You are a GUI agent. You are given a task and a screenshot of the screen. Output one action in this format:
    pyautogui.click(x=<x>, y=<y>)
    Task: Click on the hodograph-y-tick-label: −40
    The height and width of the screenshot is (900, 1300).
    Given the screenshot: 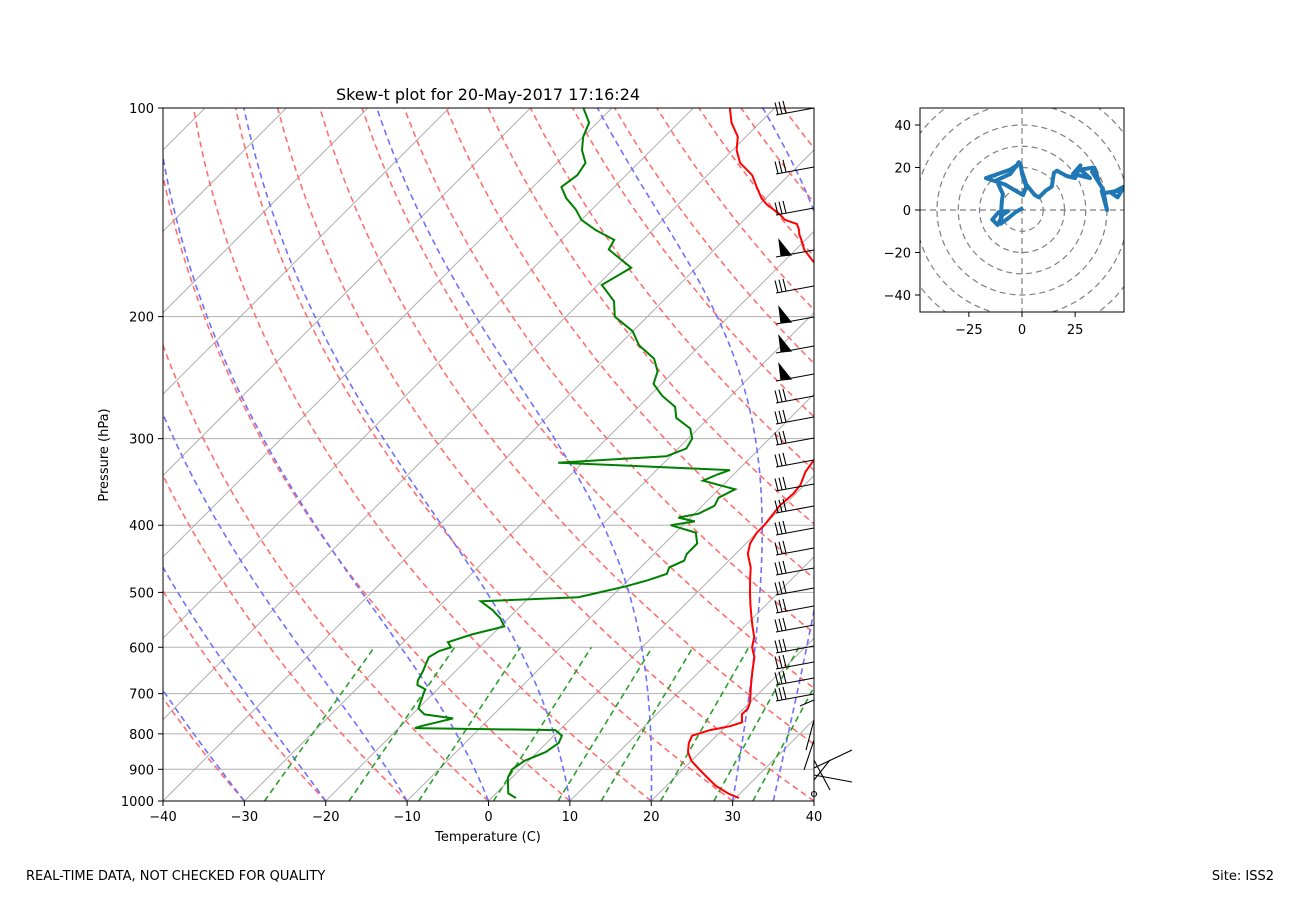 What is the action you would take?
    pyautogui.click(x=897, y=296)
    